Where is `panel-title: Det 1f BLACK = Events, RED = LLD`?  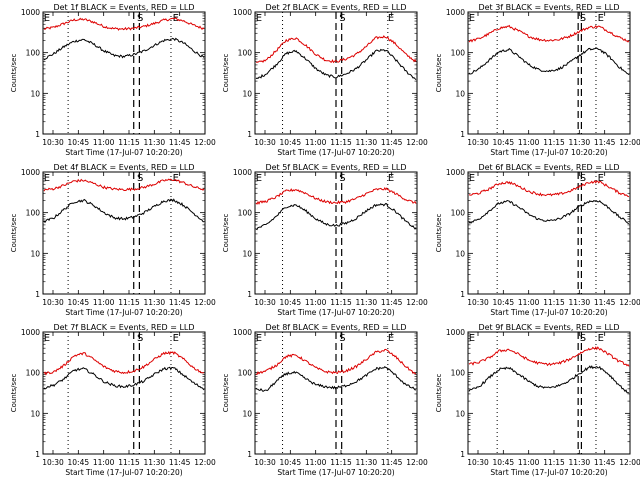
panel-title: Det 1f BLACK = Events, RED = LLD is located at coordinates (123, 7).